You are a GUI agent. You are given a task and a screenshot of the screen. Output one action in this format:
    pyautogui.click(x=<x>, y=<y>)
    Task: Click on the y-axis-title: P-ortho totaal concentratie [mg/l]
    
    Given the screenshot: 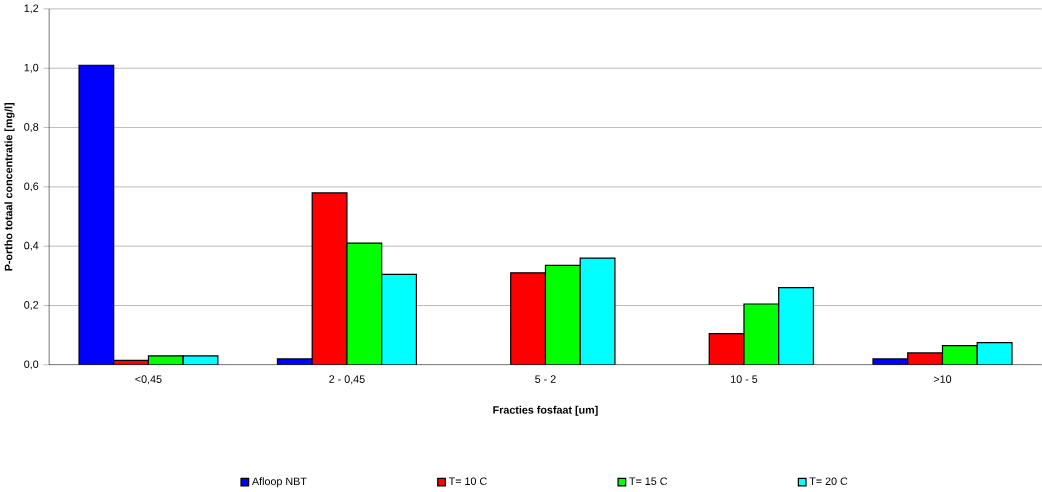 What is the action you would take?
    pyautogui.click(x=9, y=186)
    